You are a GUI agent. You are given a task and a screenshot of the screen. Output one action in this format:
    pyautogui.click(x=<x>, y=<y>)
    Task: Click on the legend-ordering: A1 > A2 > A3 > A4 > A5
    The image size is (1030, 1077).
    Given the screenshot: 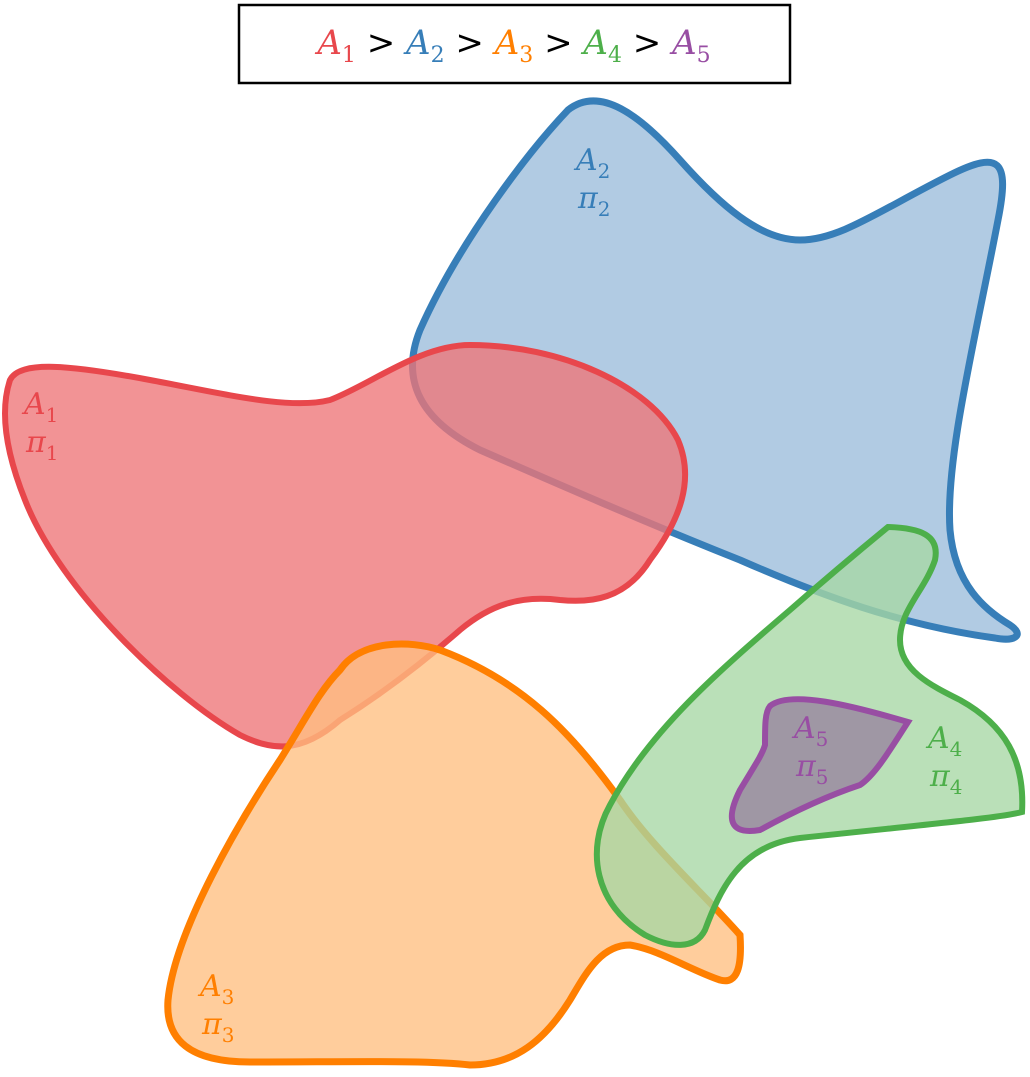 What is the action you would take?
    pyautogui.click(x=512, y=47)
    